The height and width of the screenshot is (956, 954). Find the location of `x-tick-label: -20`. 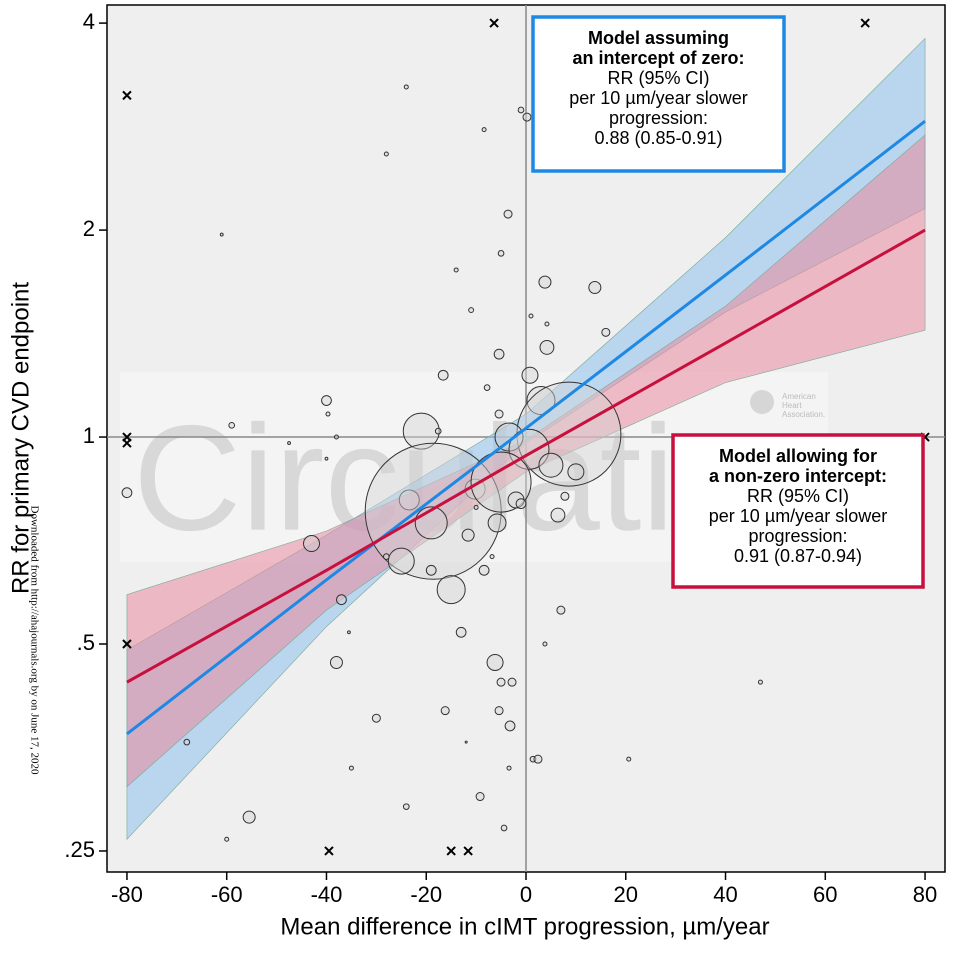

x-tick-label: -20 is located at coordinates (426, 894).